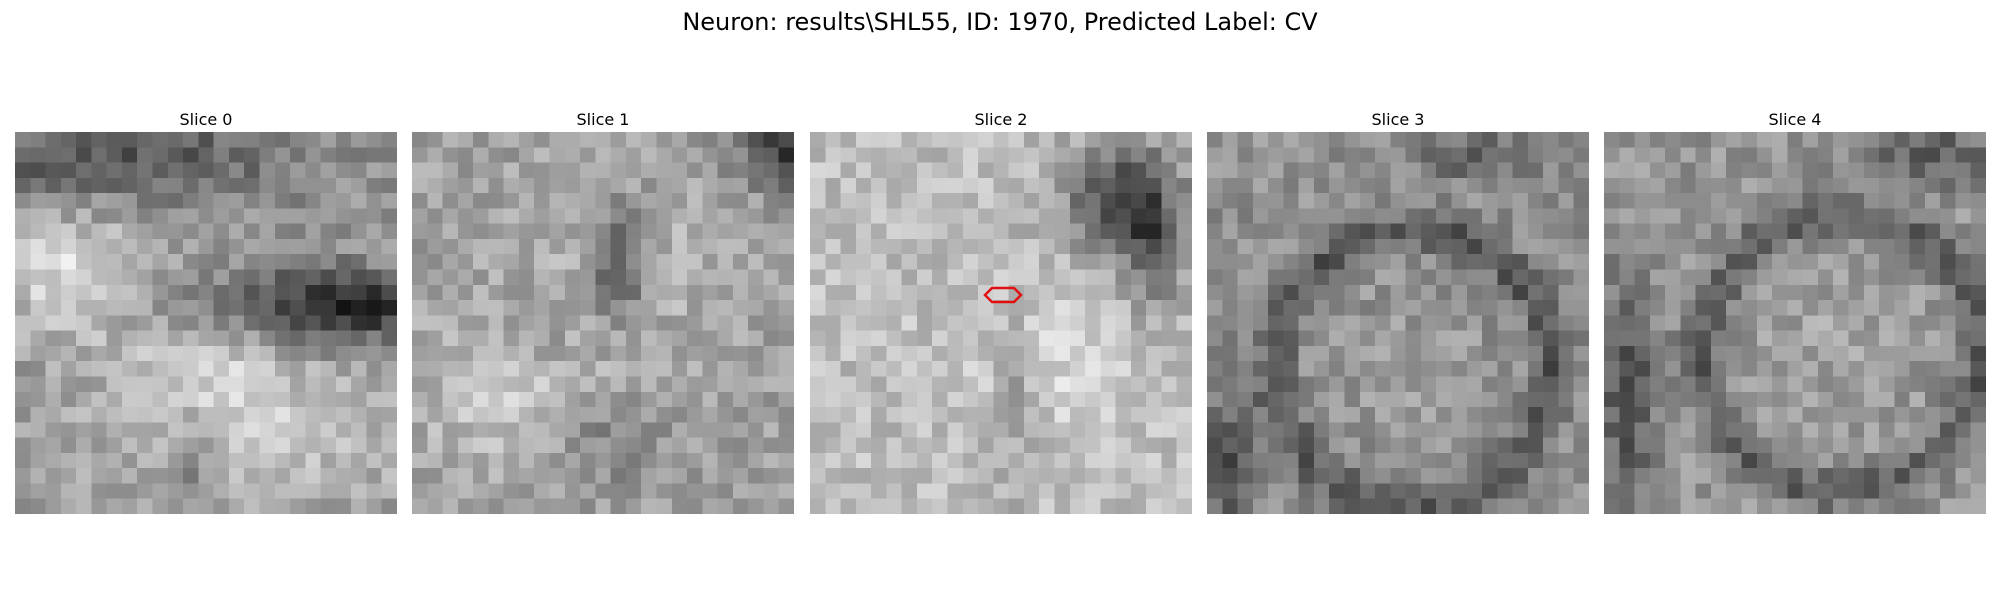 This screenshot has height=600, width=2000. I want to click on slice-title-2: Slice 2, so click(1001, 119).